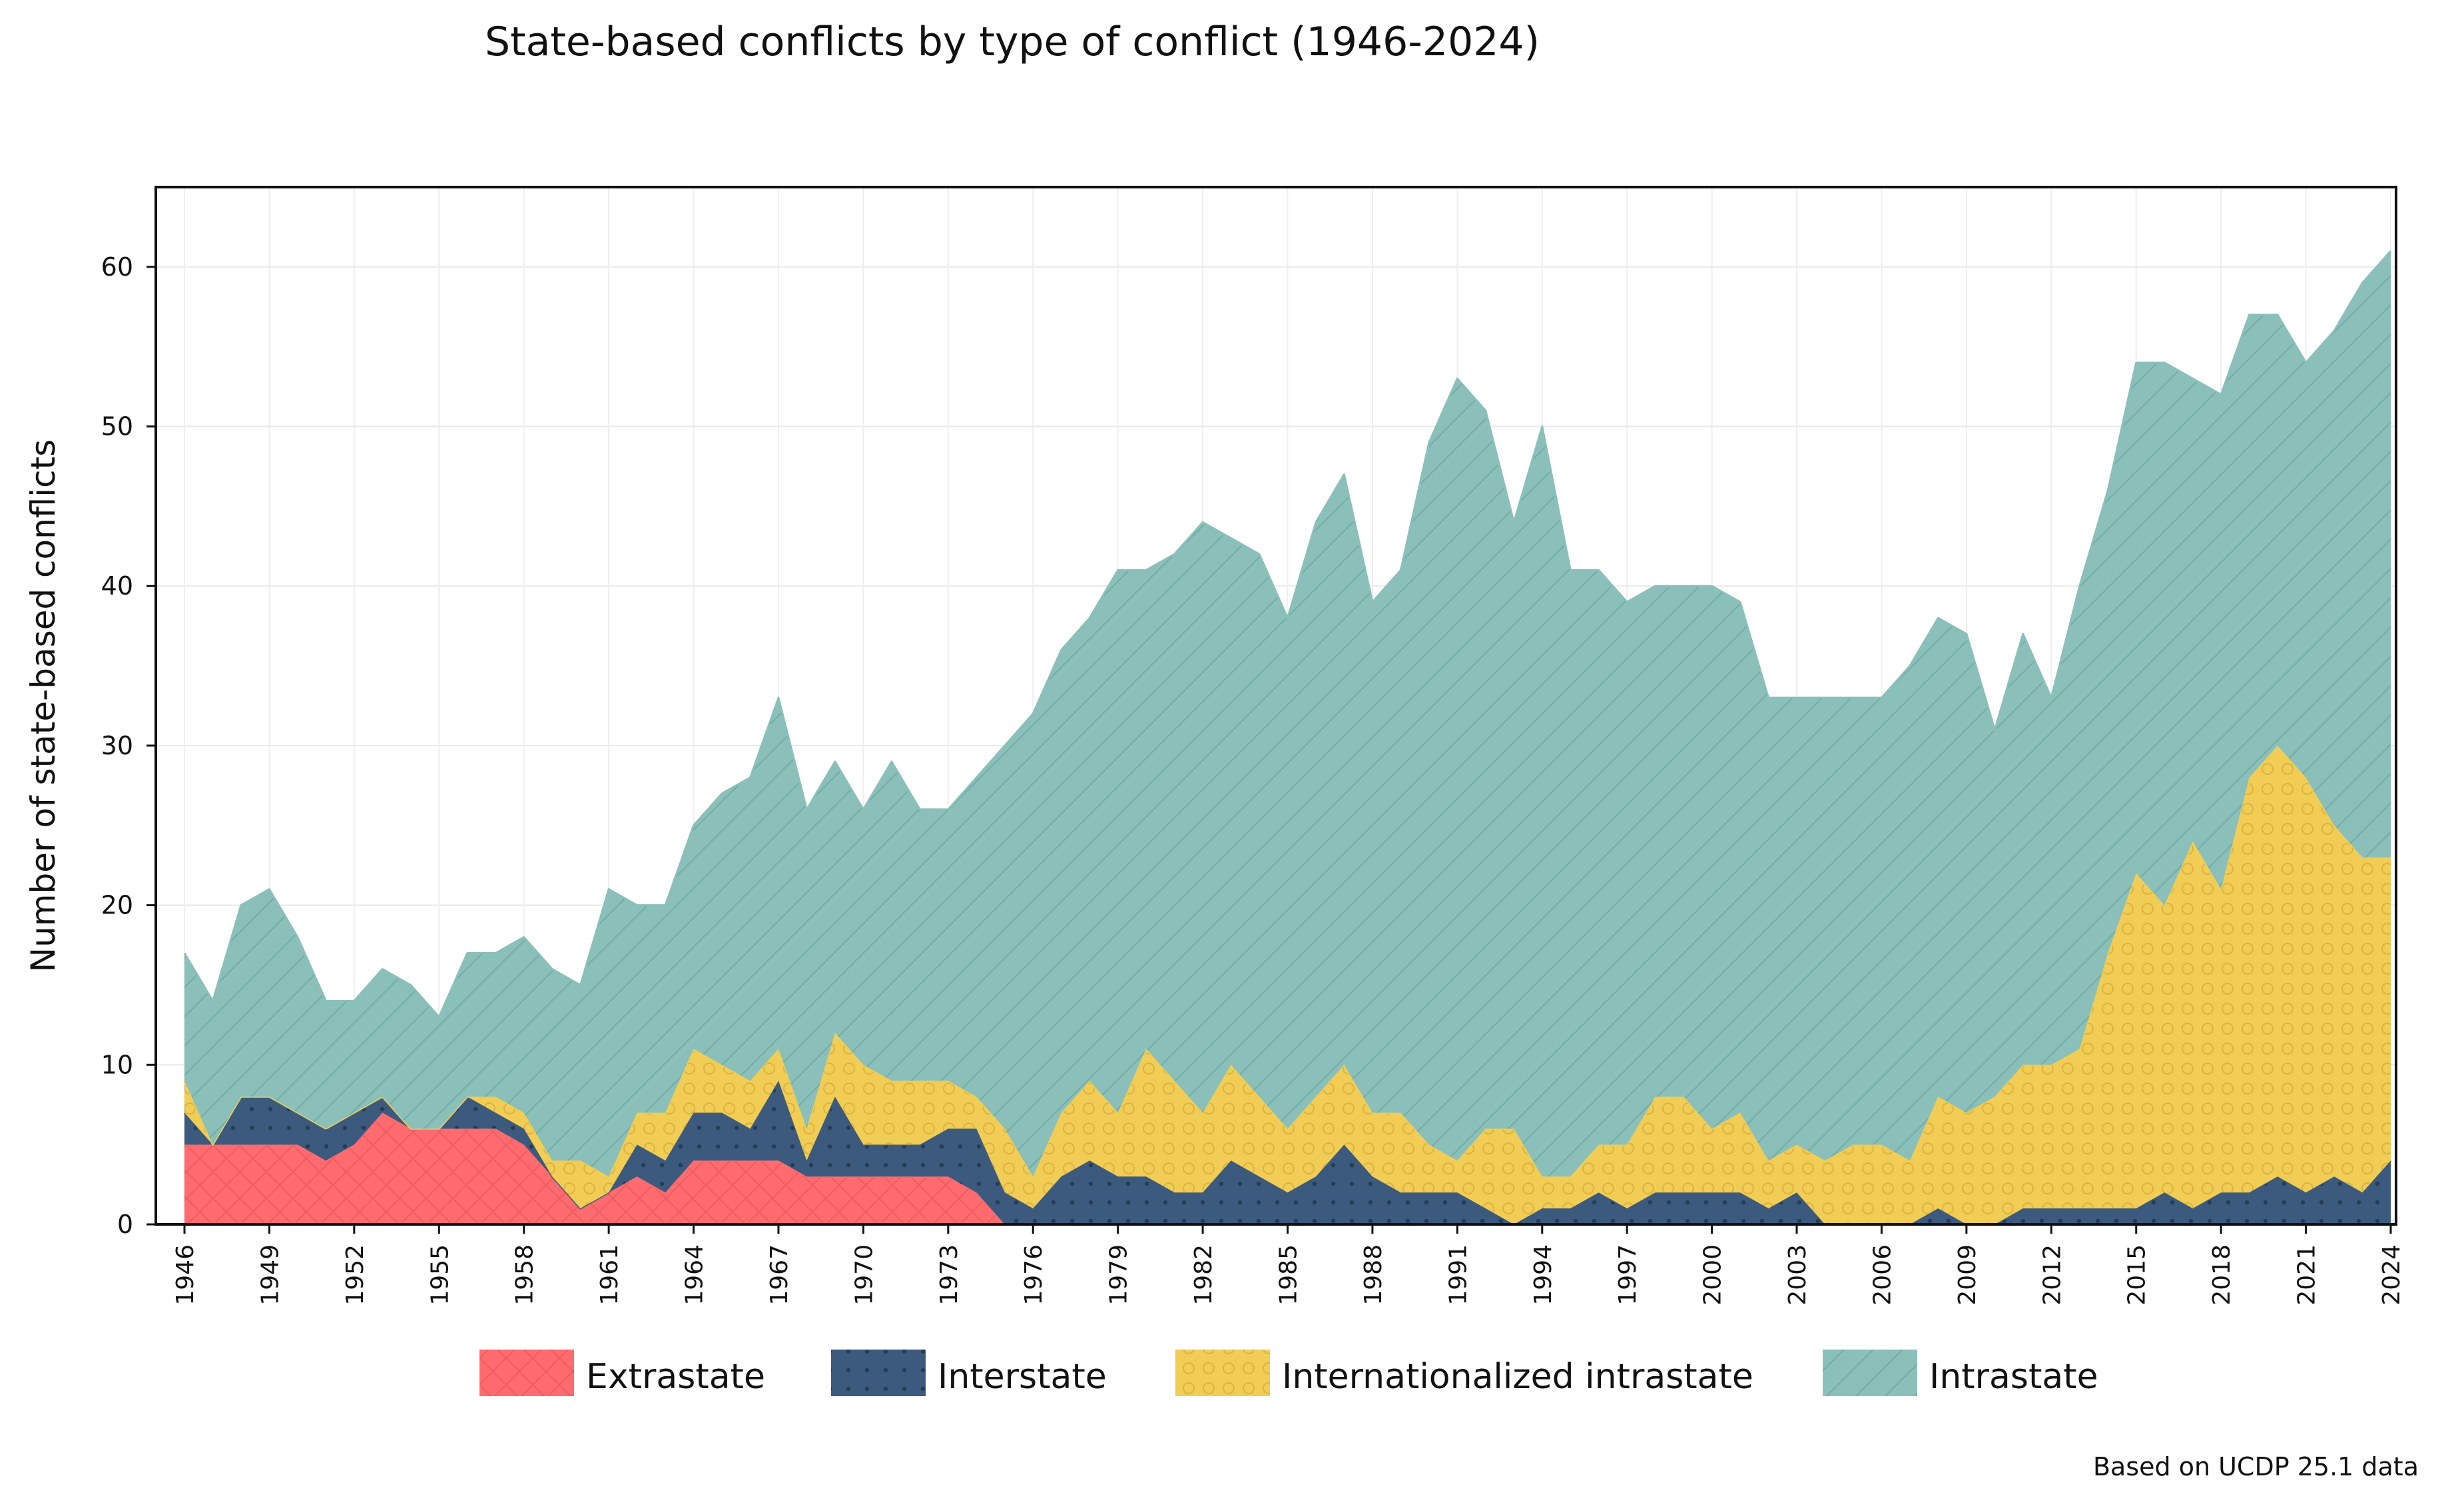 The height and width of the screenshot is (1512, 2446). Describe the element at coordinates (440, 1275) in the screenshot. I see `x-tick-label: 1955` at that location.